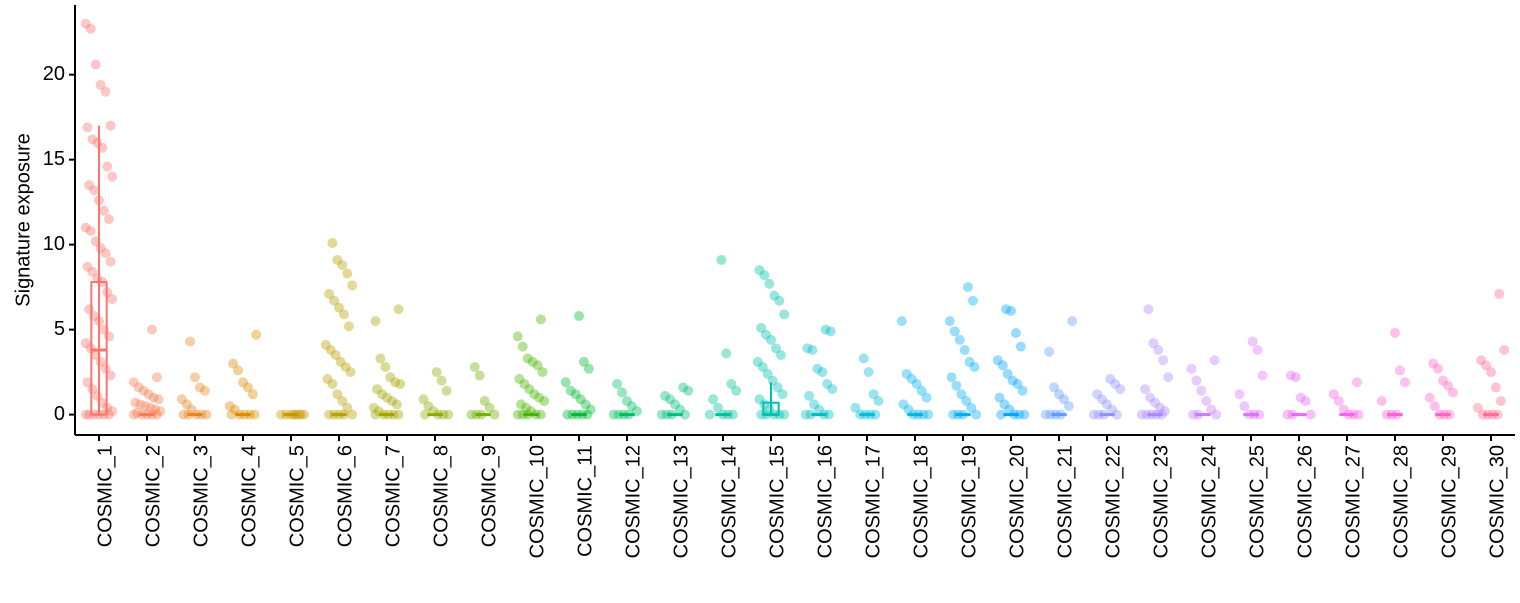 The image size is (1520, 603). Describe the element at coordinates (153, 496) in the screenshot. I see `x-tick-label: COSMIC_2` at that location.